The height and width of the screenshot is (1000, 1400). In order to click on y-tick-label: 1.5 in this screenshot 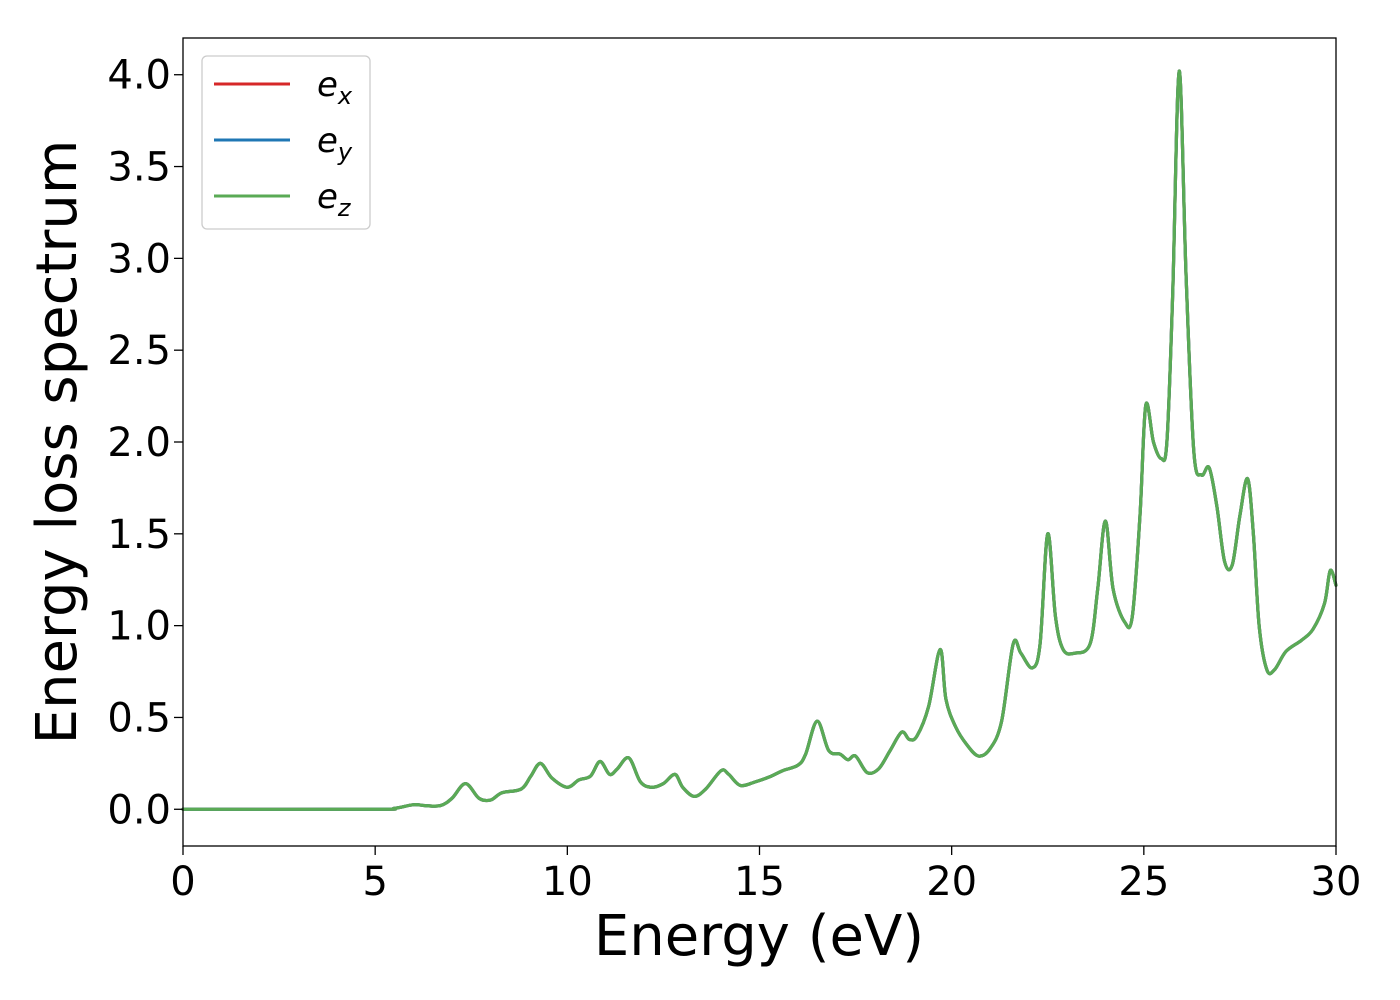, I will do `click(139, 535)`.